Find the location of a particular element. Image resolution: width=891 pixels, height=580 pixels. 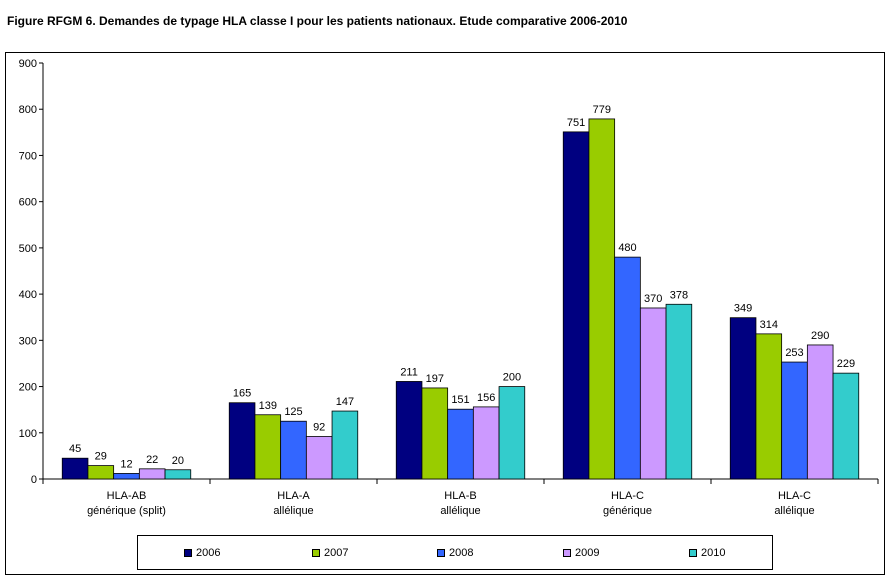

y-tick-label: 600 is located at coordinates (28, 203).